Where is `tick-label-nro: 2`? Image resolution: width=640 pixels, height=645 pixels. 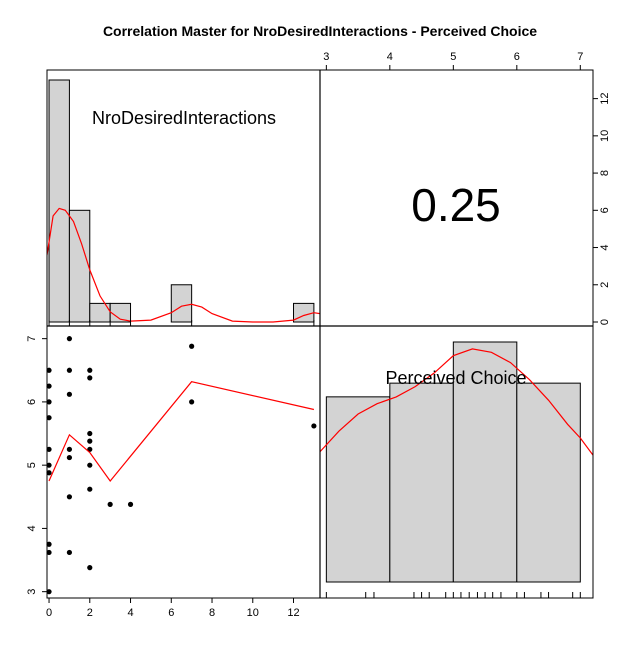 tick-label-nro: 2 is located at coordinates (90, 613).